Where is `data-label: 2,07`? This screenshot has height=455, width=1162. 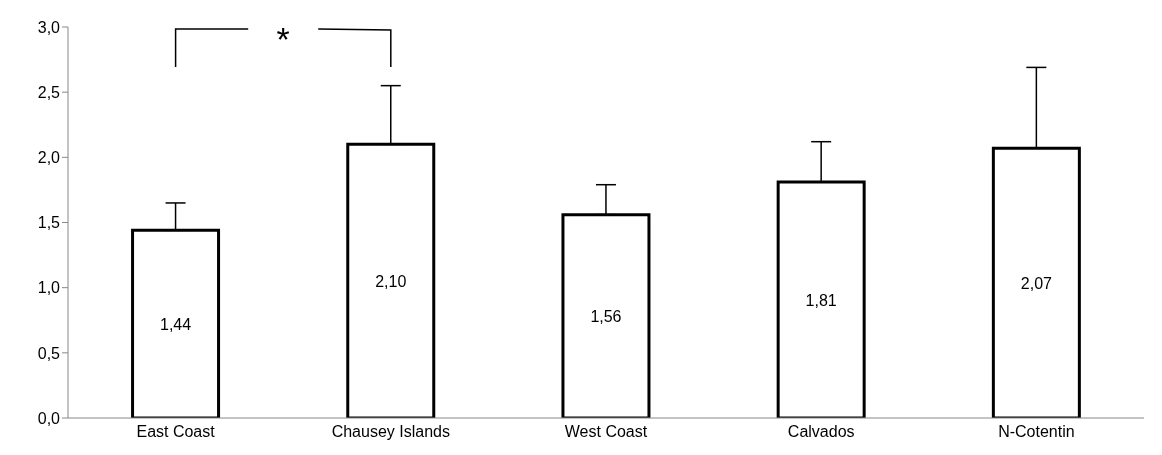
data-label: 2,07 is located at coordinates (1036, 283).